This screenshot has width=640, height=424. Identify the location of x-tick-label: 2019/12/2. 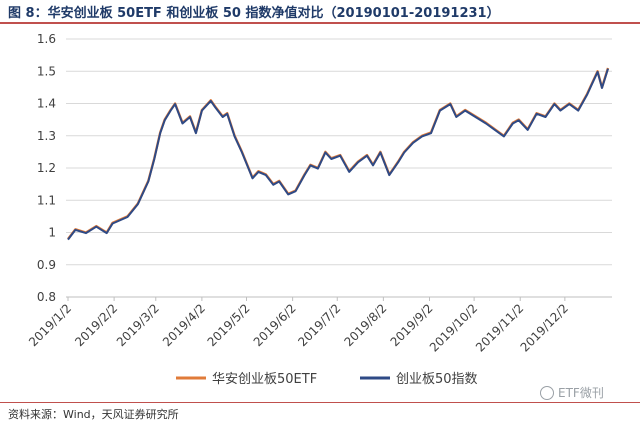
(544, 327).